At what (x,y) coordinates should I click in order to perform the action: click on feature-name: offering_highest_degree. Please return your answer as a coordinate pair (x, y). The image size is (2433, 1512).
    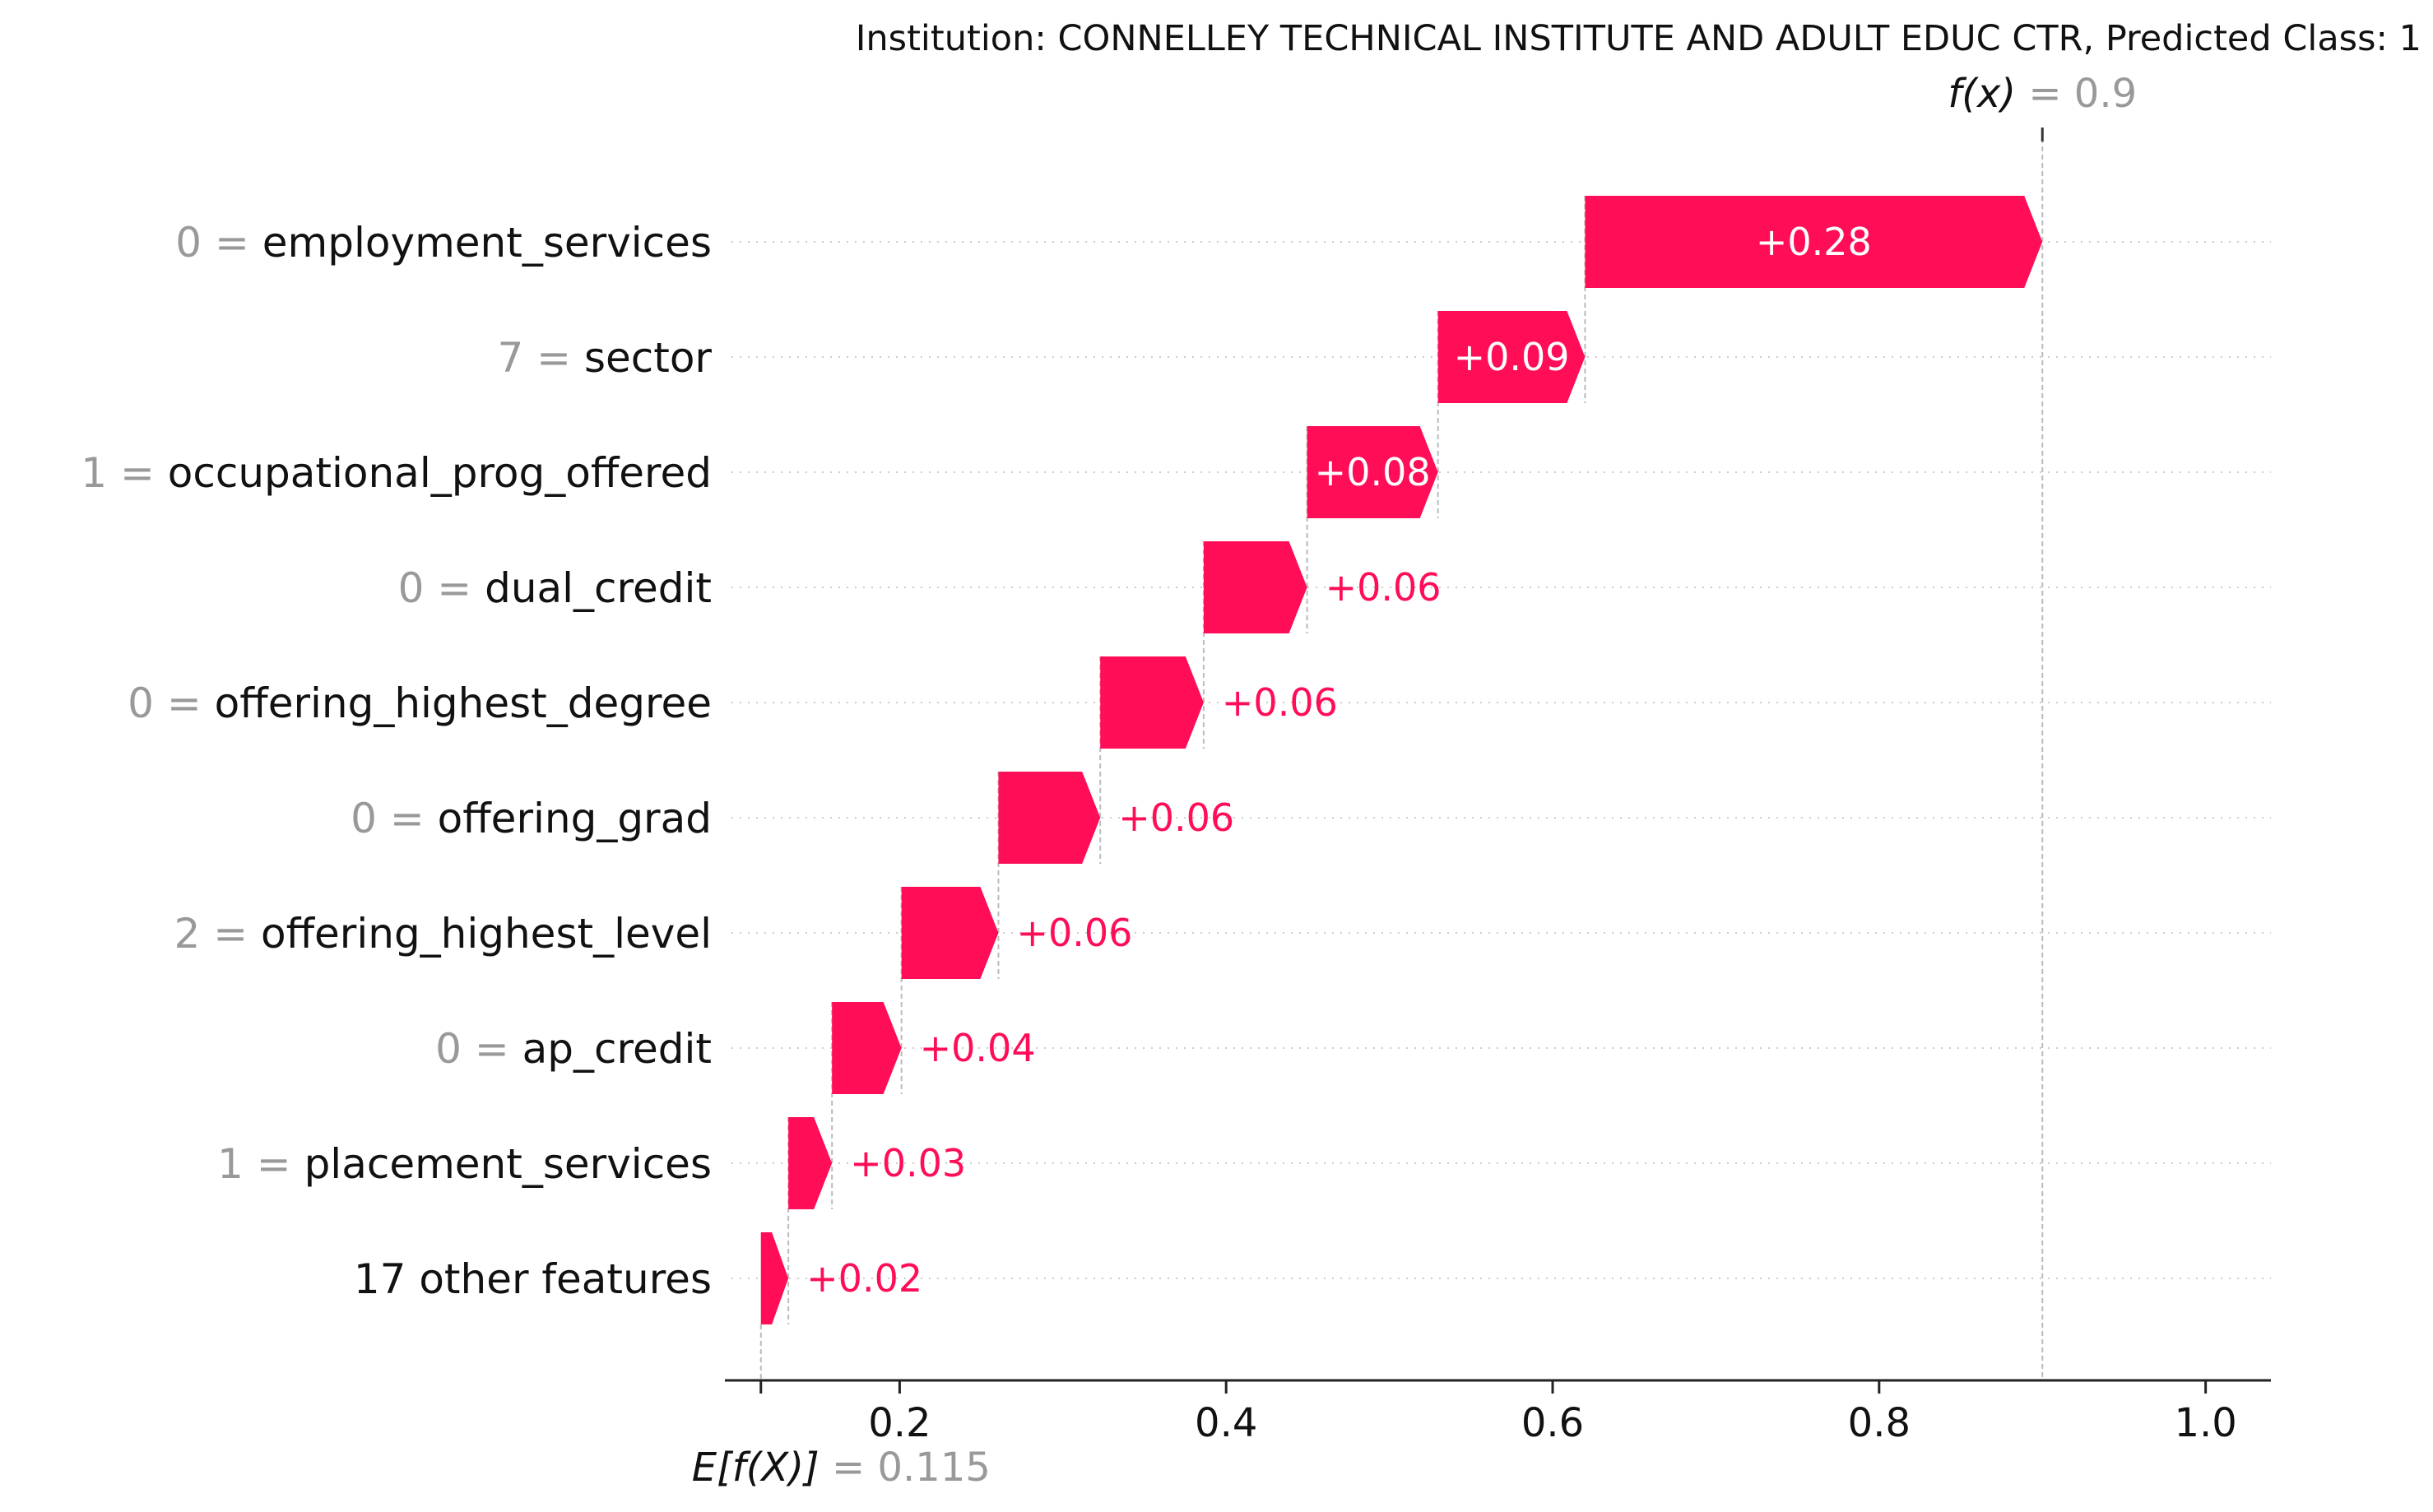
    Looking at the image, I should click on (463, 703).